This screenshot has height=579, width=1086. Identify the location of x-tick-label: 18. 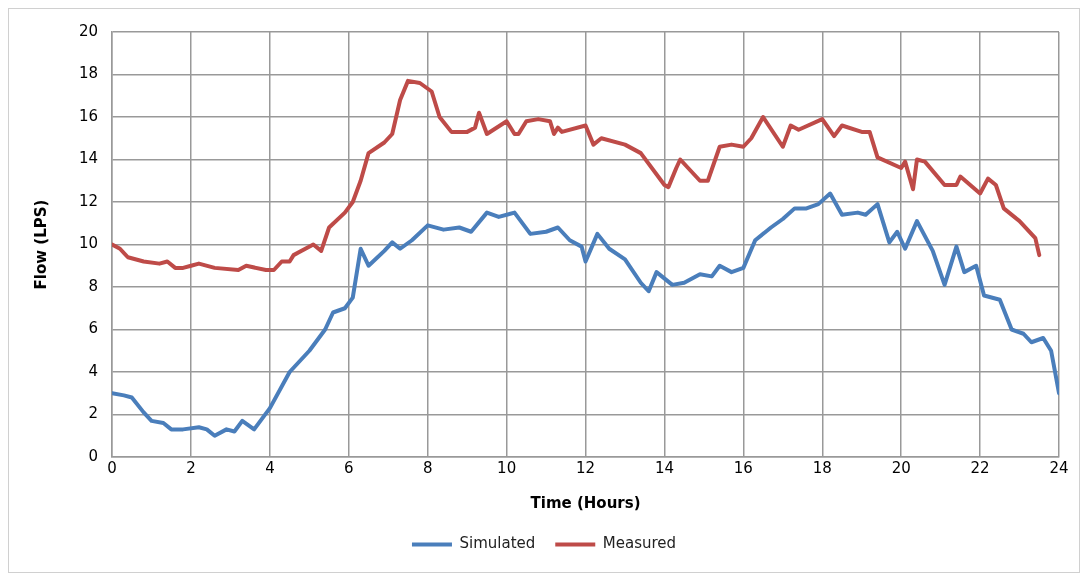
(822, 467).